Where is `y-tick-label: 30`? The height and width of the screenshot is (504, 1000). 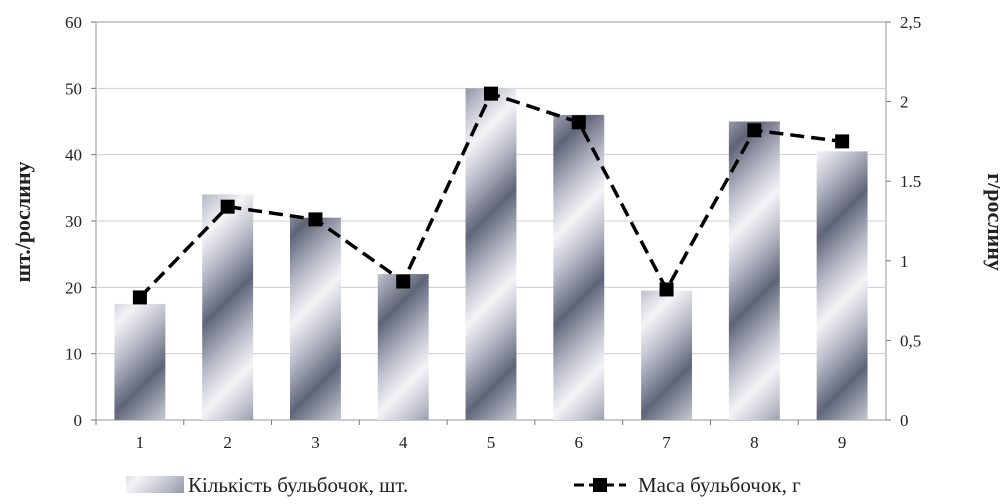 y-tick-label: 30 is located at coordinates (73, 221).